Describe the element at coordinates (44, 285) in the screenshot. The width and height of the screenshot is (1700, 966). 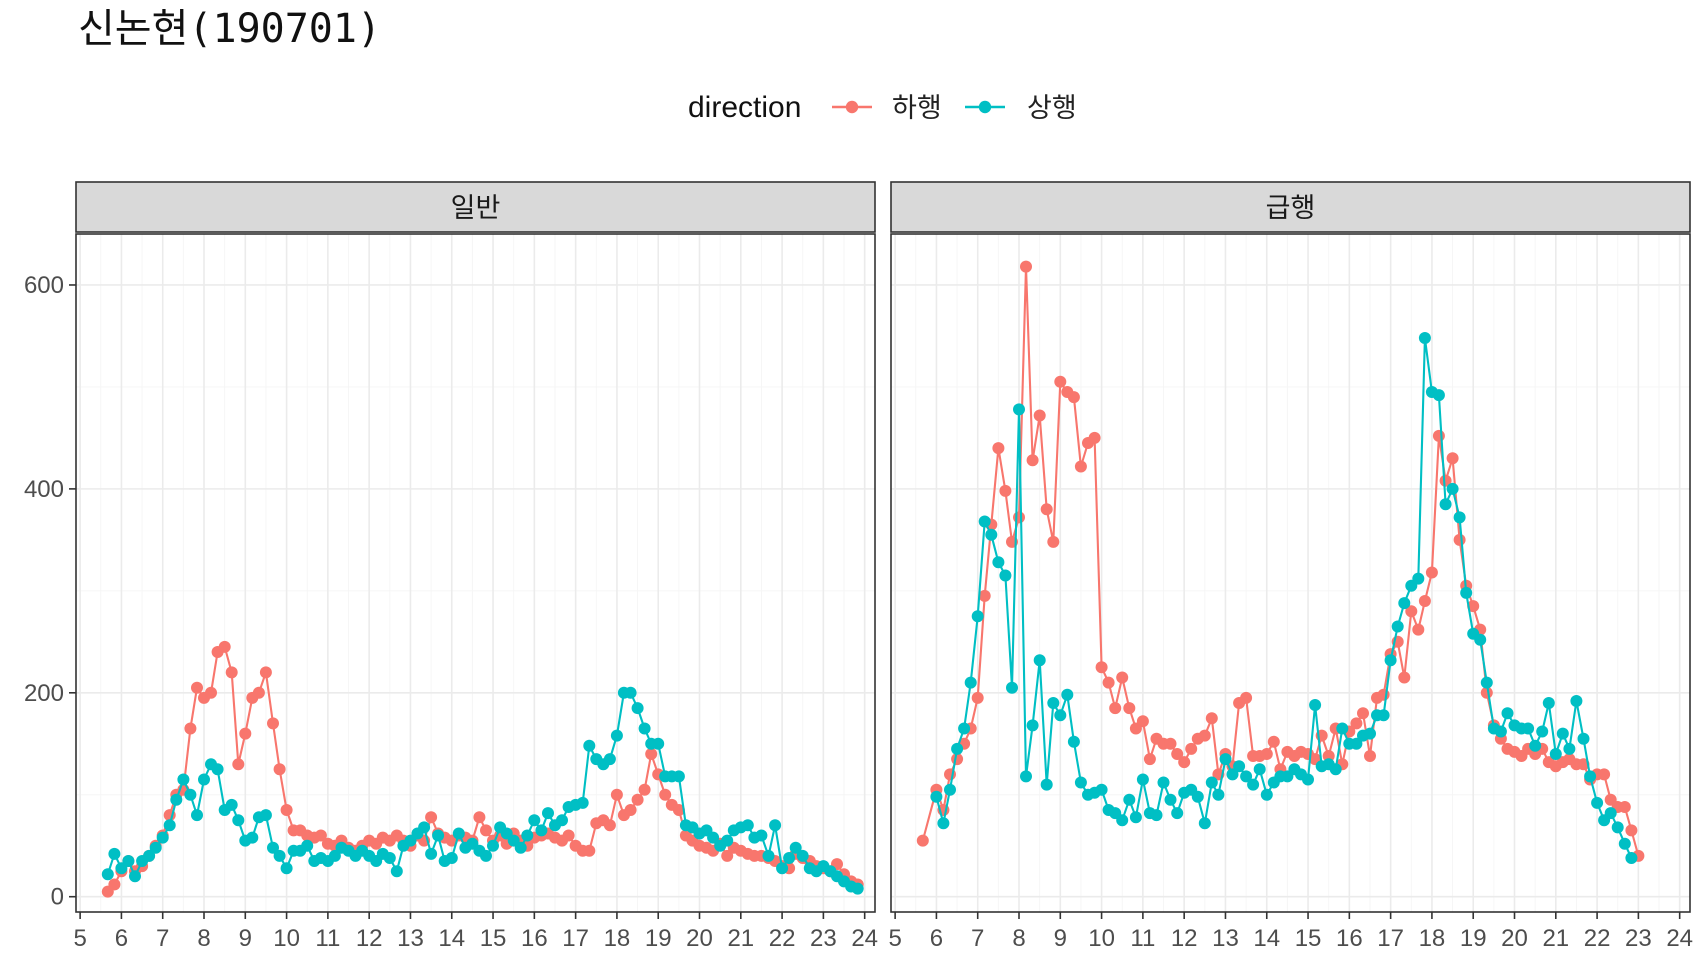
I see `y-tick-label: 600` at that location.